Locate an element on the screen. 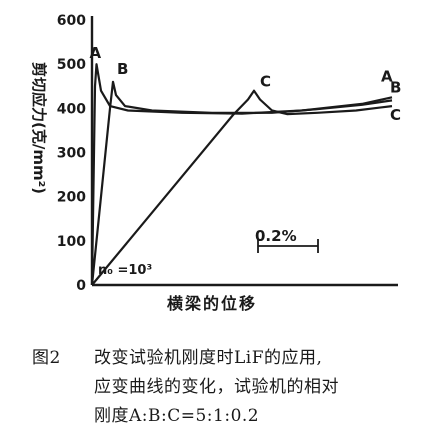 This screenshot has height=441, width=435. caption-line-2: 应变曲线的变化，试验机的相对 is located at coordinates (216, 387).